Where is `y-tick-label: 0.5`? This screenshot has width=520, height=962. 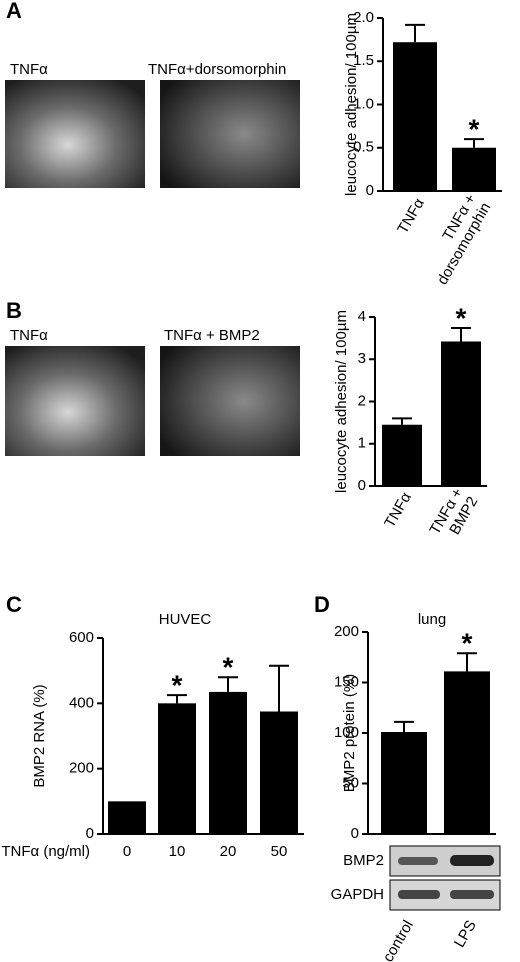
y-tick-label: 0.5 is located at coordinates (363, 147).